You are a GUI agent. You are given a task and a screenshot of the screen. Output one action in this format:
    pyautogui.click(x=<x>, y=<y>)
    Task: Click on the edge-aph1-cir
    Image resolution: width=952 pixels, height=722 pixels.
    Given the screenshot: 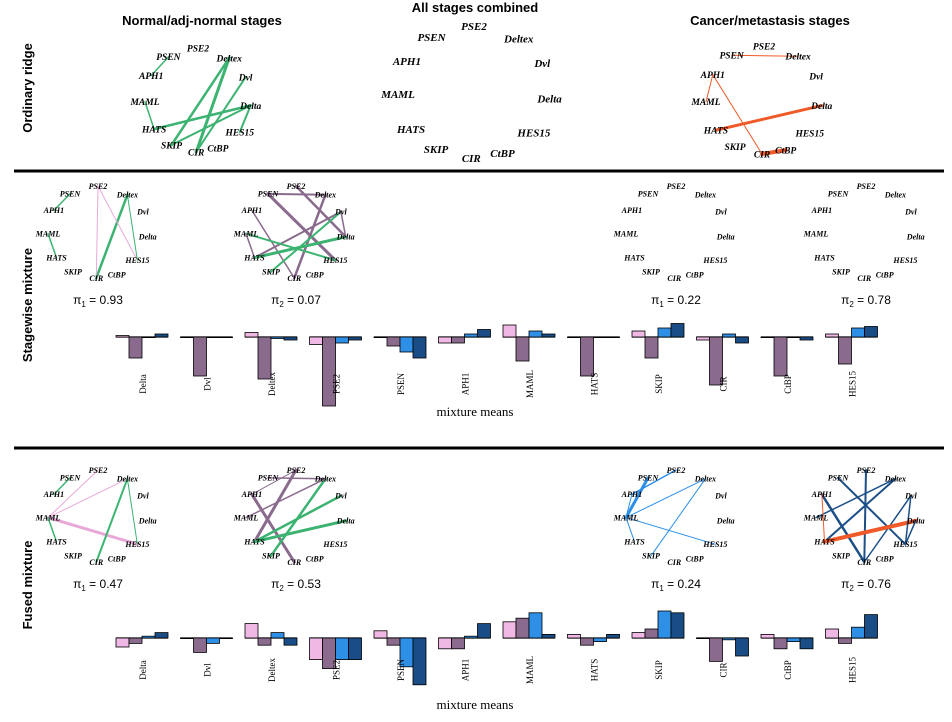 What is the action you would take?
    pyautogui.click(x=843, y=528)
    